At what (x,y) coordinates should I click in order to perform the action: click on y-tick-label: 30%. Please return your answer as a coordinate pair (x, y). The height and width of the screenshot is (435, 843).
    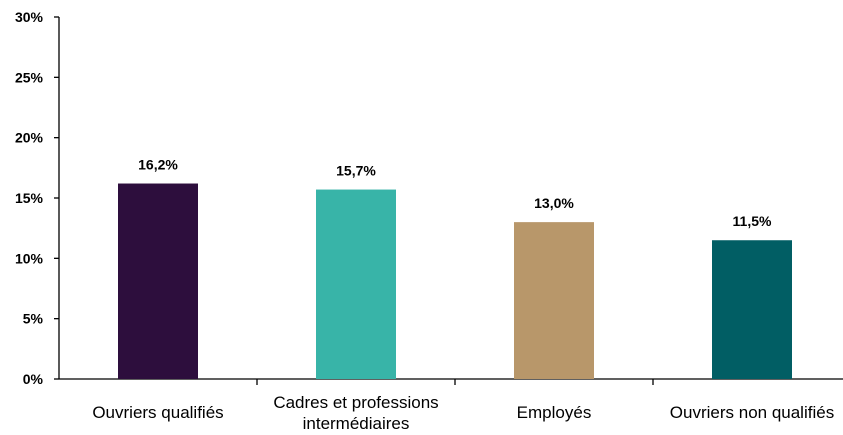
    Looking at the image, I should click on (29, 17).